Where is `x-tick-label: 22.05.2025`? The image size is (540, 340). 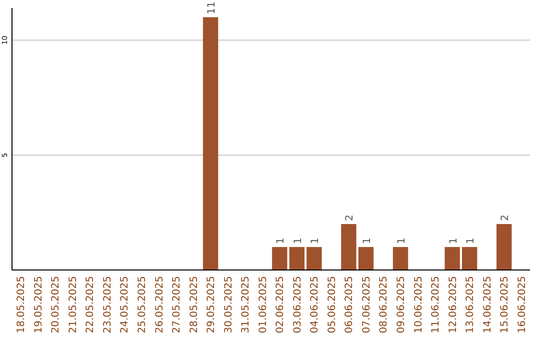
x-tick-label: 22.05.2025 is located at coordinates (90, 305).